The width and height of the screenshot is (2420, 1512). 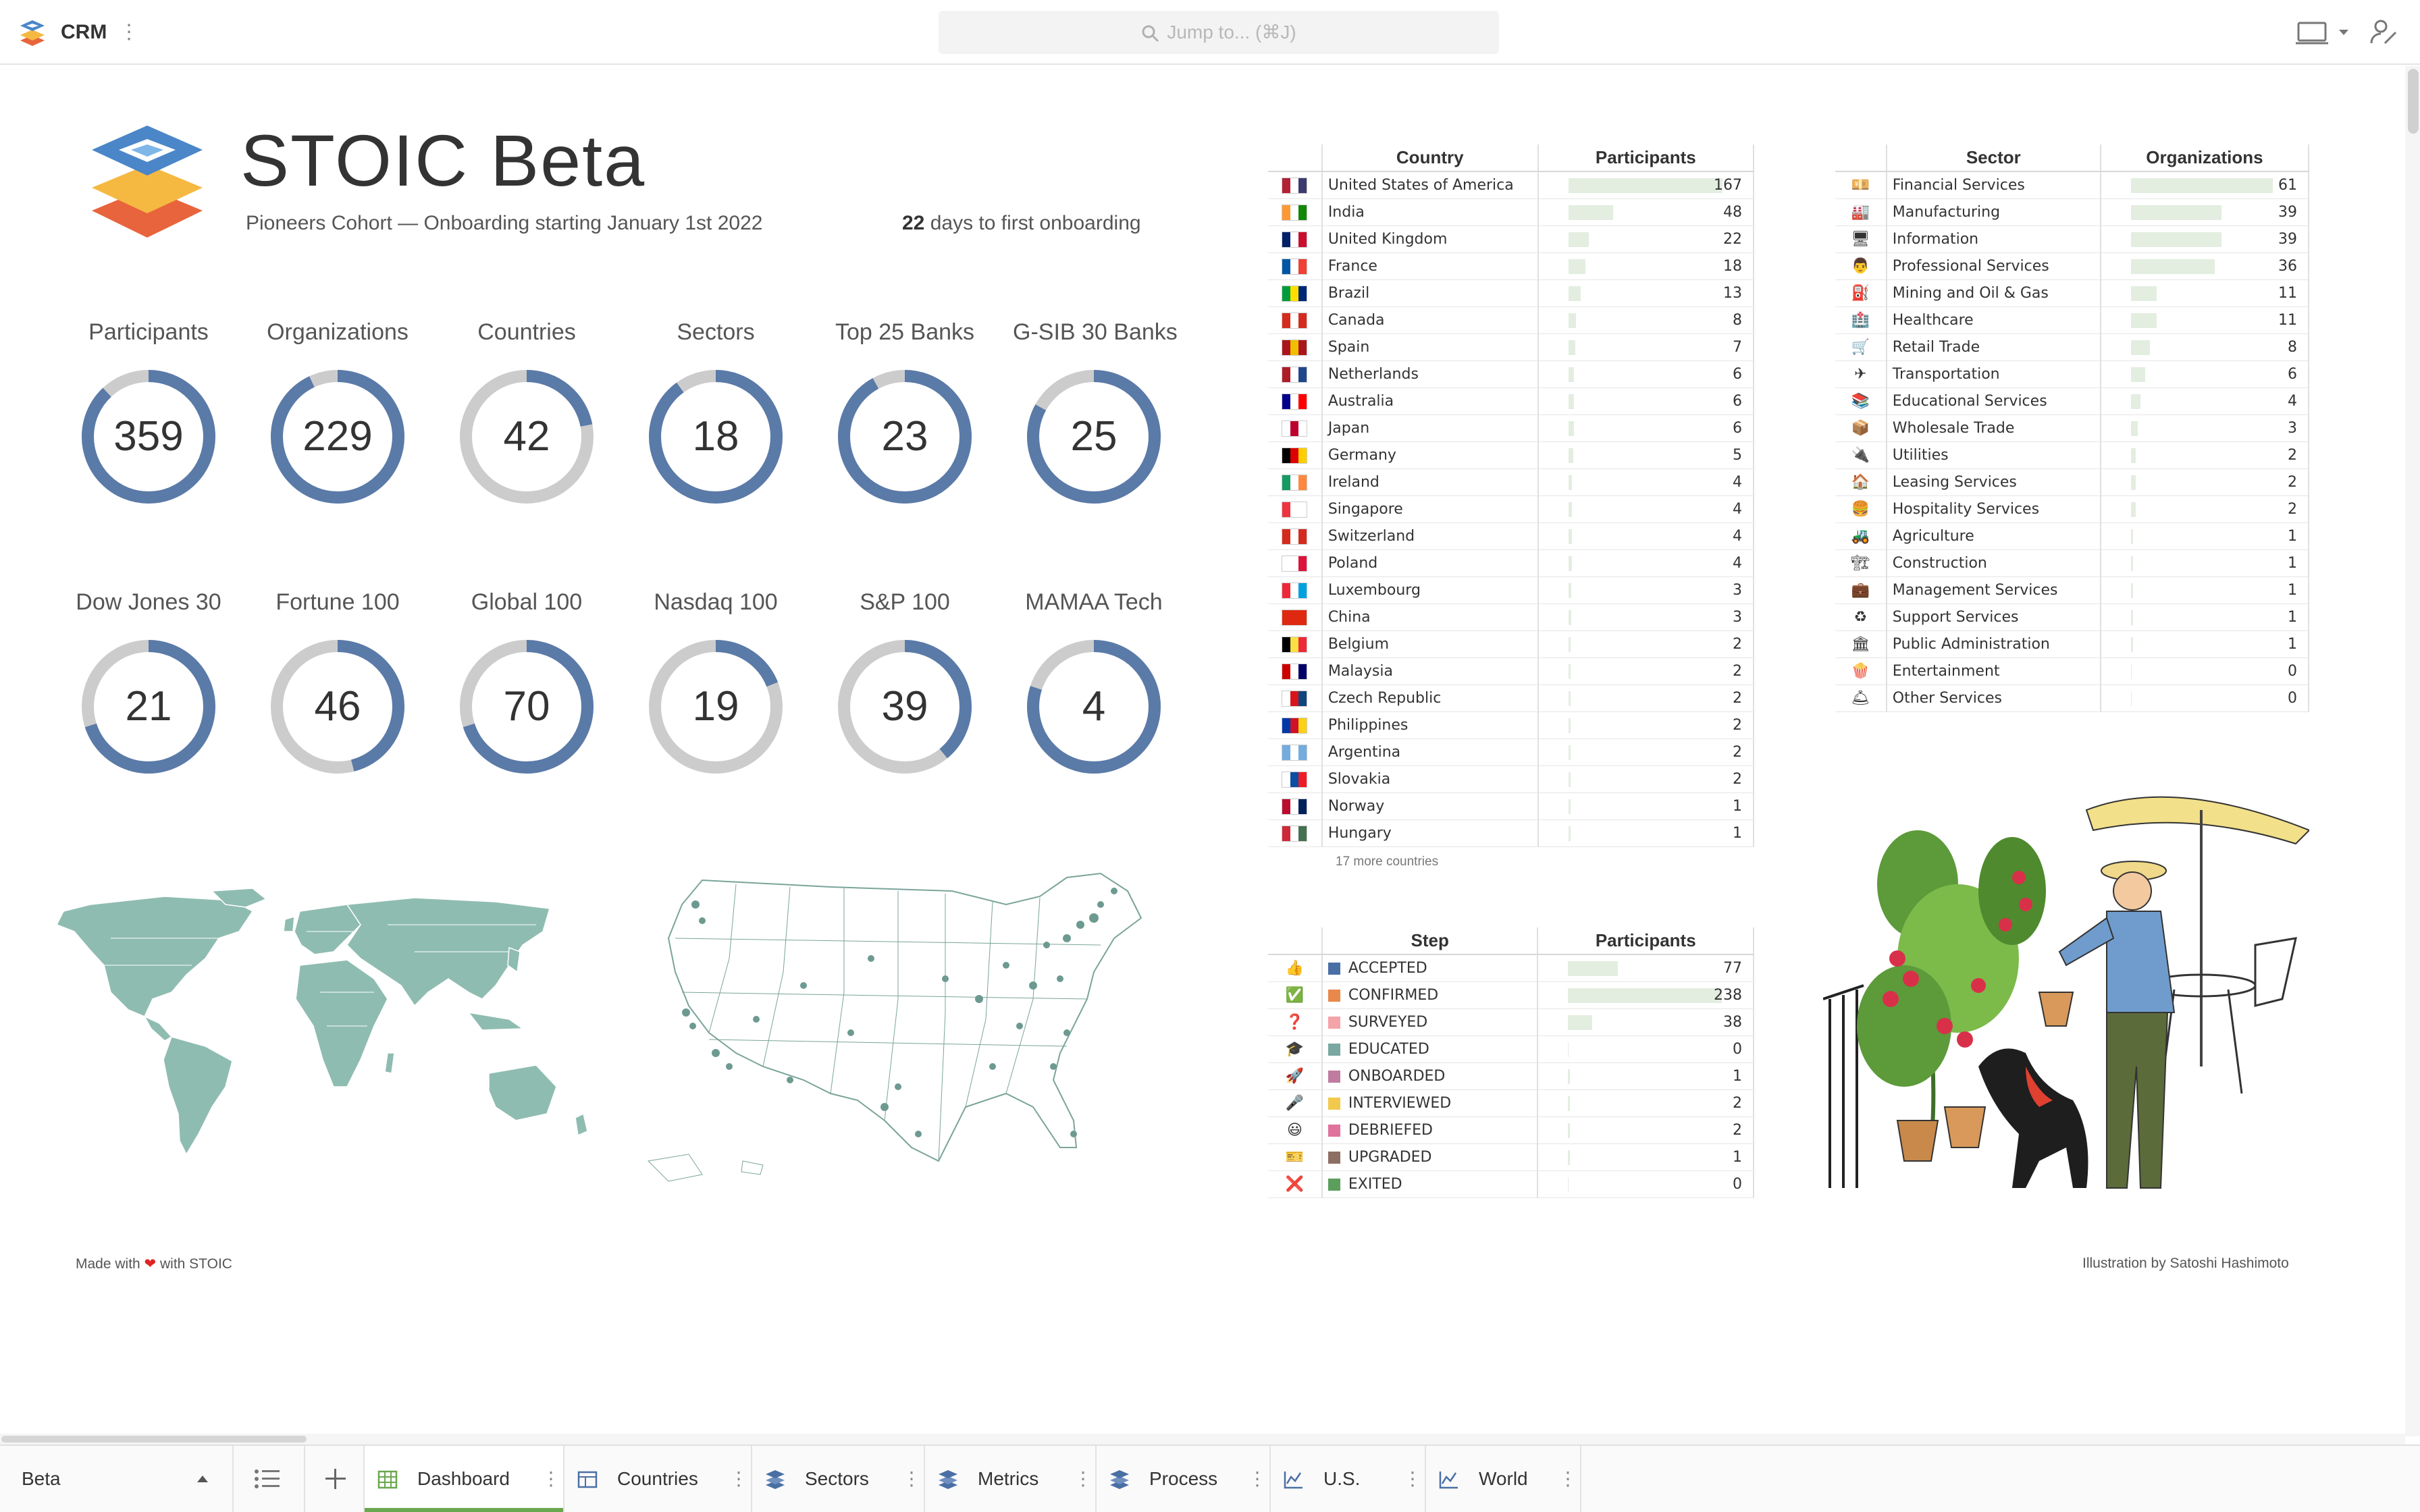 What do you see at coordinates (1993, 617) in the screenshot?
I see `name-cell: Support Services` at bounding box center [1993, 617].